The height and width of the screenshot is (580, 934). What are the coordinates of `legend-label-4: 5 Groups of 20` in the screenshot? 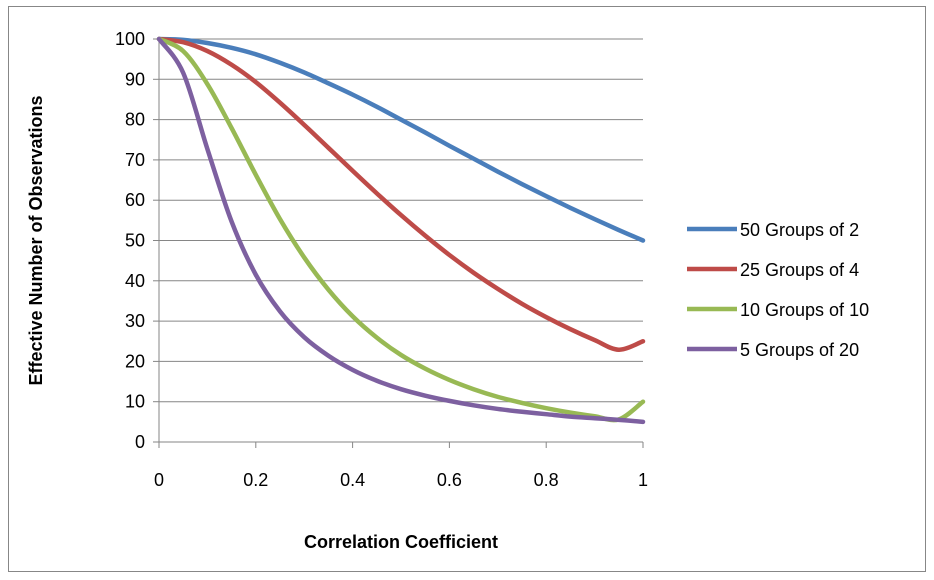 It's located at (799, 350).